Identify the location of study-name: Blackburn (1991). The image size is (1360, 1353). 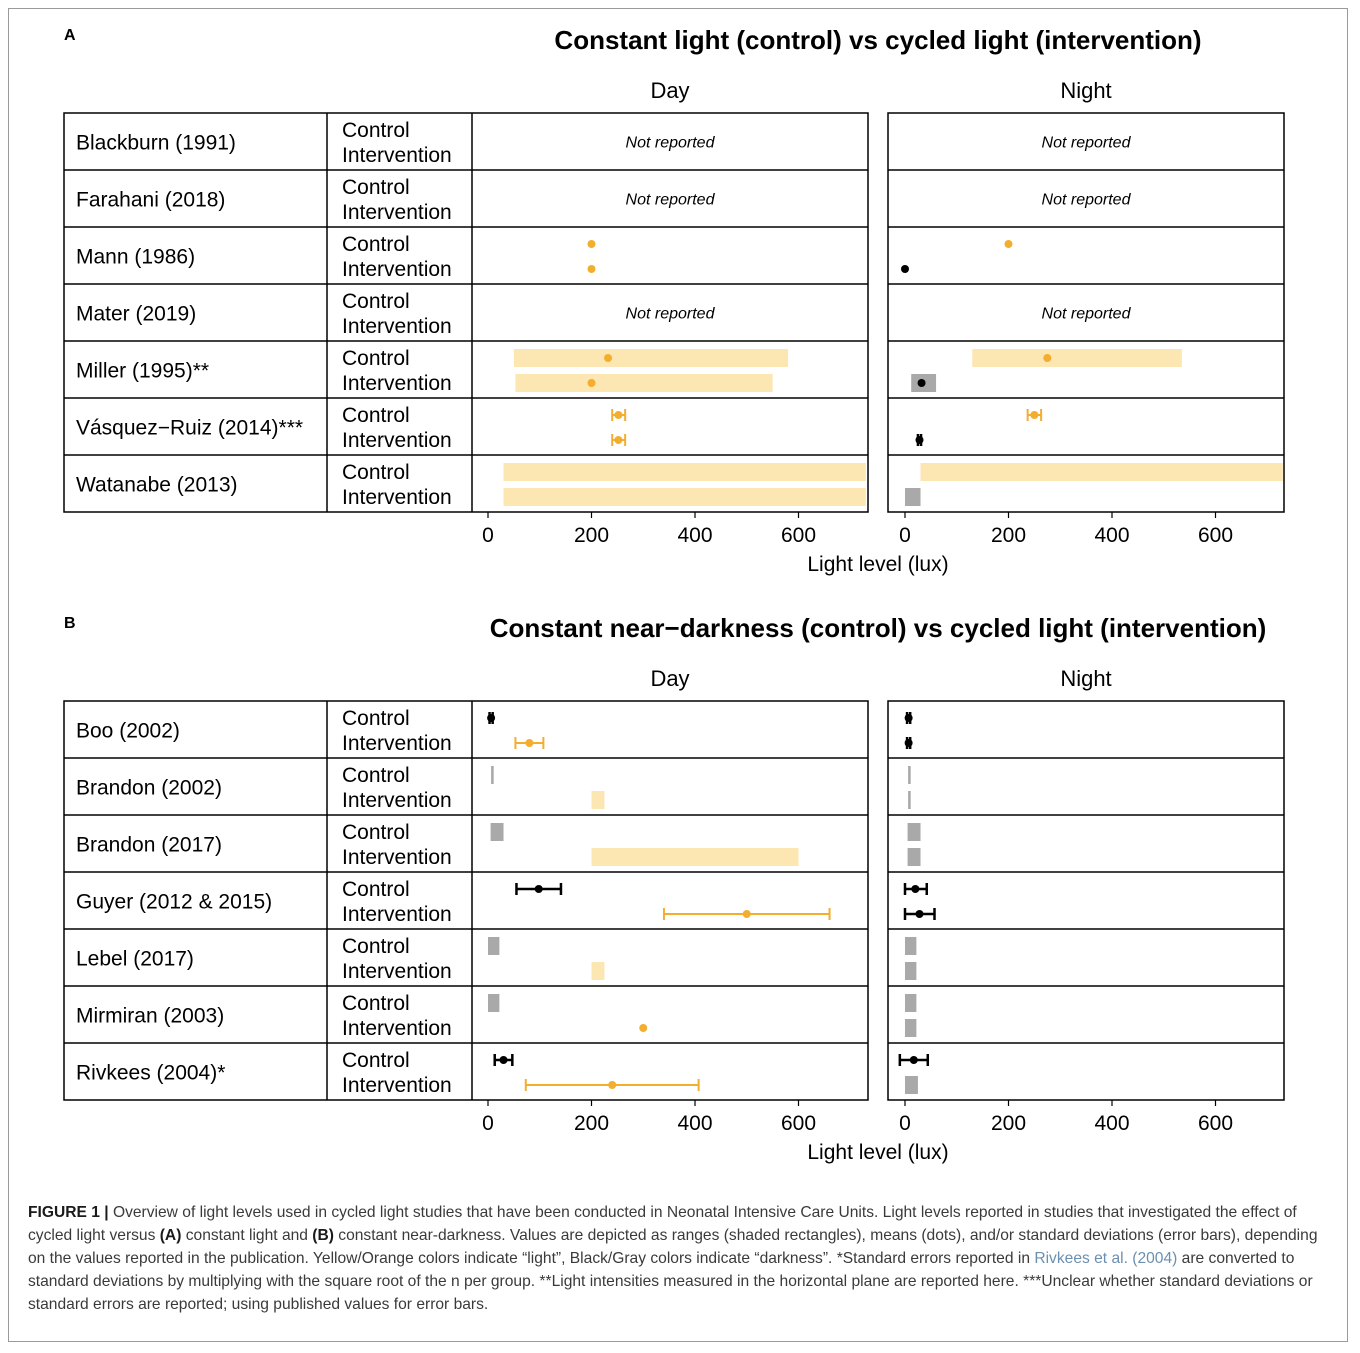
(156, 143).